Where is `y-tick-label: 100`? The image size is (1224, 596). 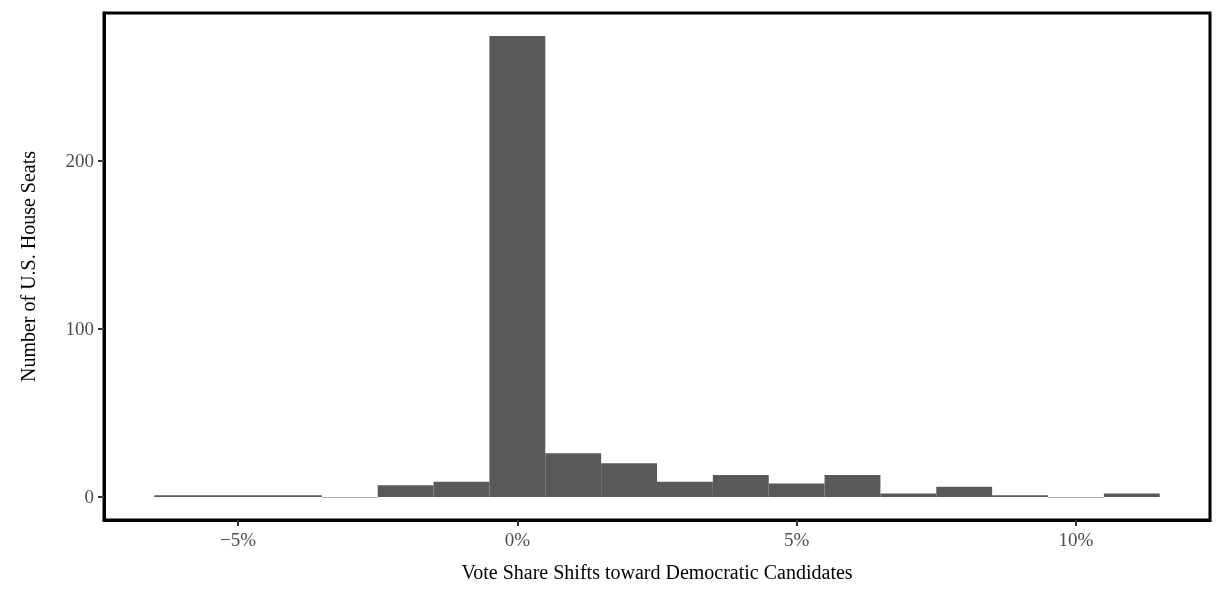
y-tick-label: 100 is located at coordinates (79, 329).